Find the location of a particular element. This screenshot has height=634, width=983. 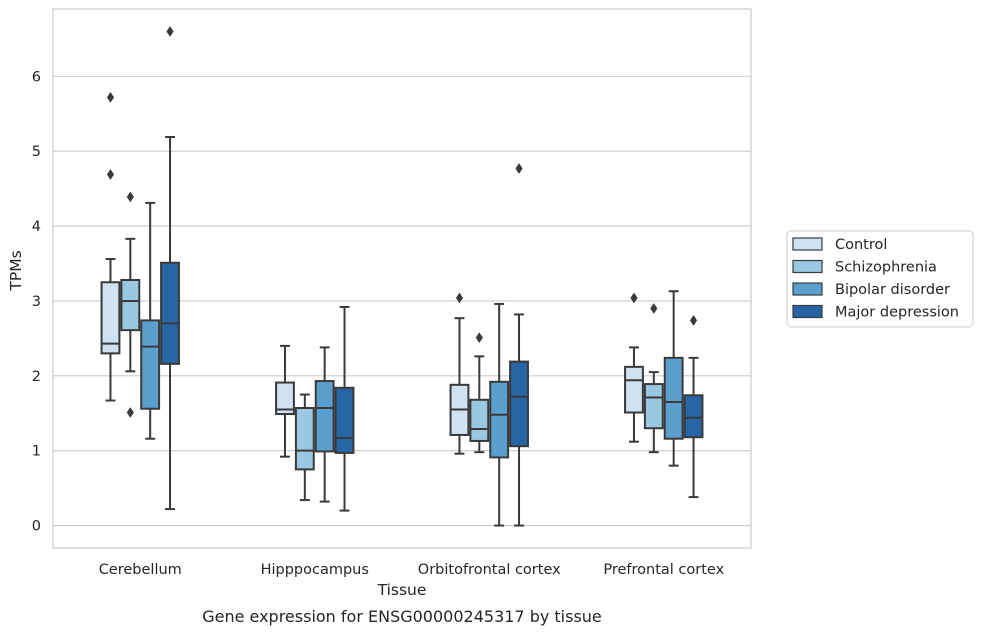

box-prefrontal-cortex-major-depression is located at coordinates (693, 406).